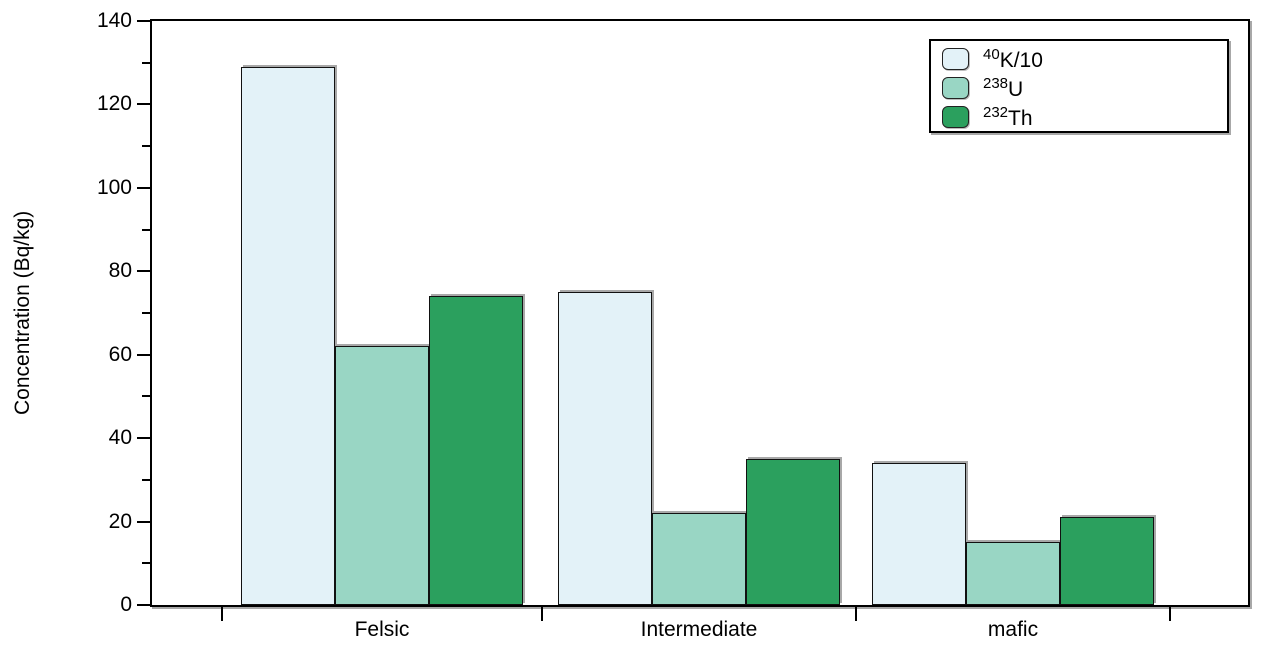  I want to click on bar-40K/10-Intermediate, so click(604, 448).